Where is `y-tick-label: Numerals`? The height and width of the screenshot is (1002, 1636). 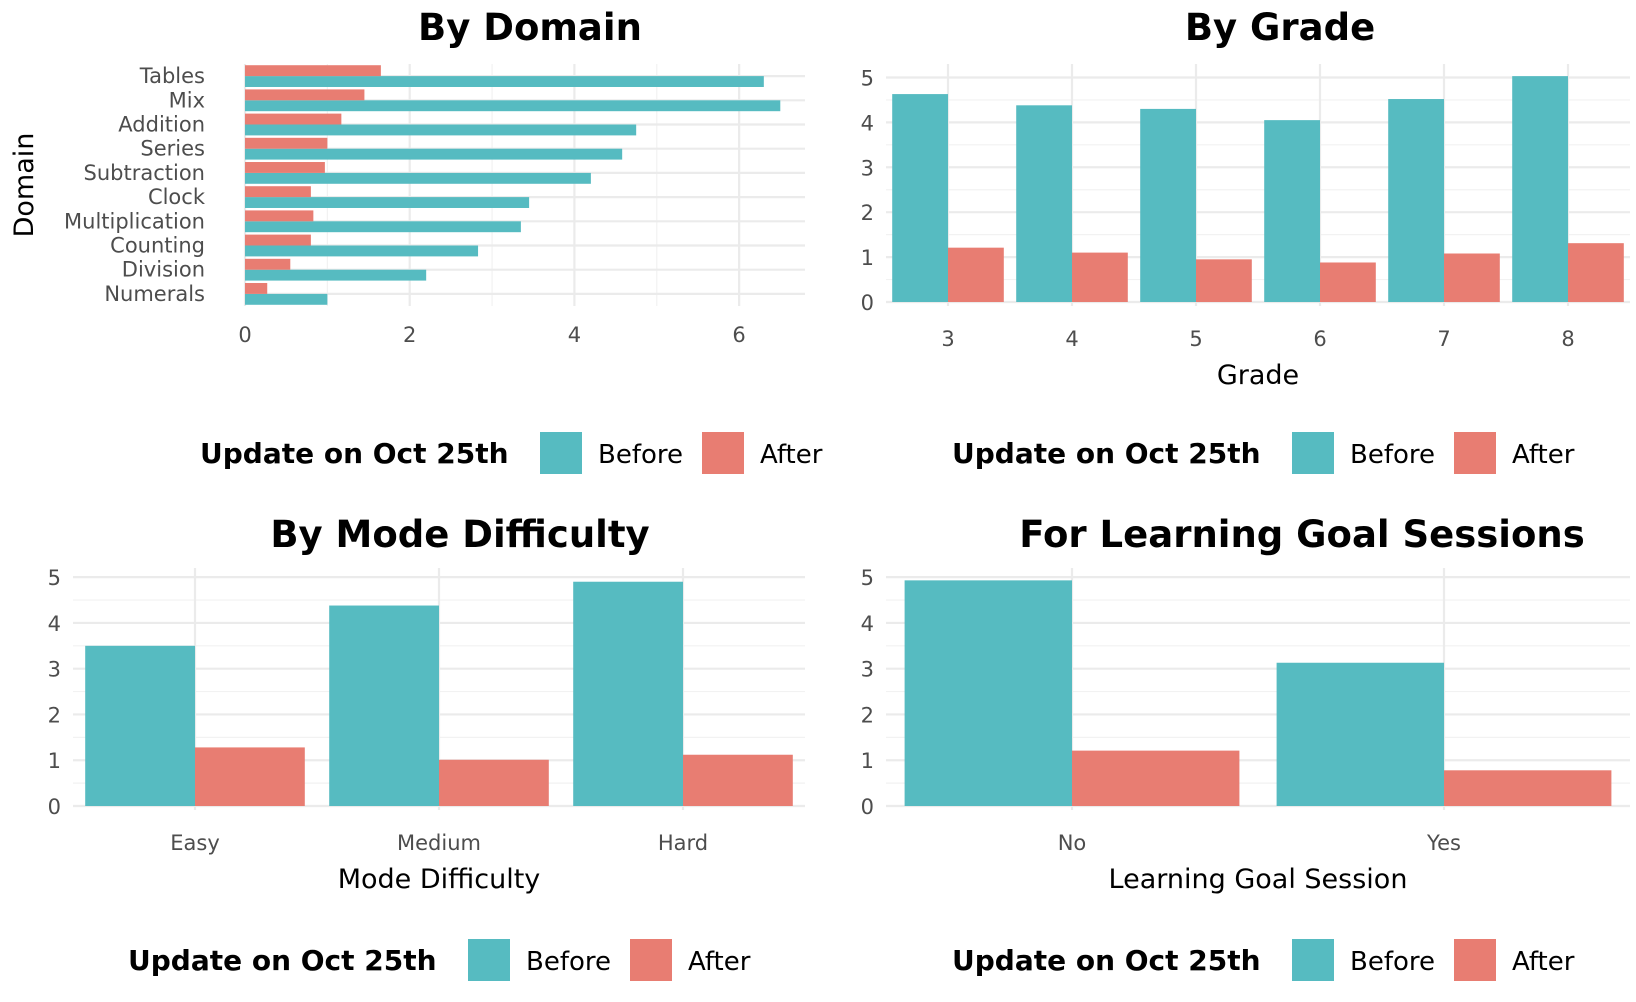
y-tick-label: Numerals is located at coordinates (154, 294).